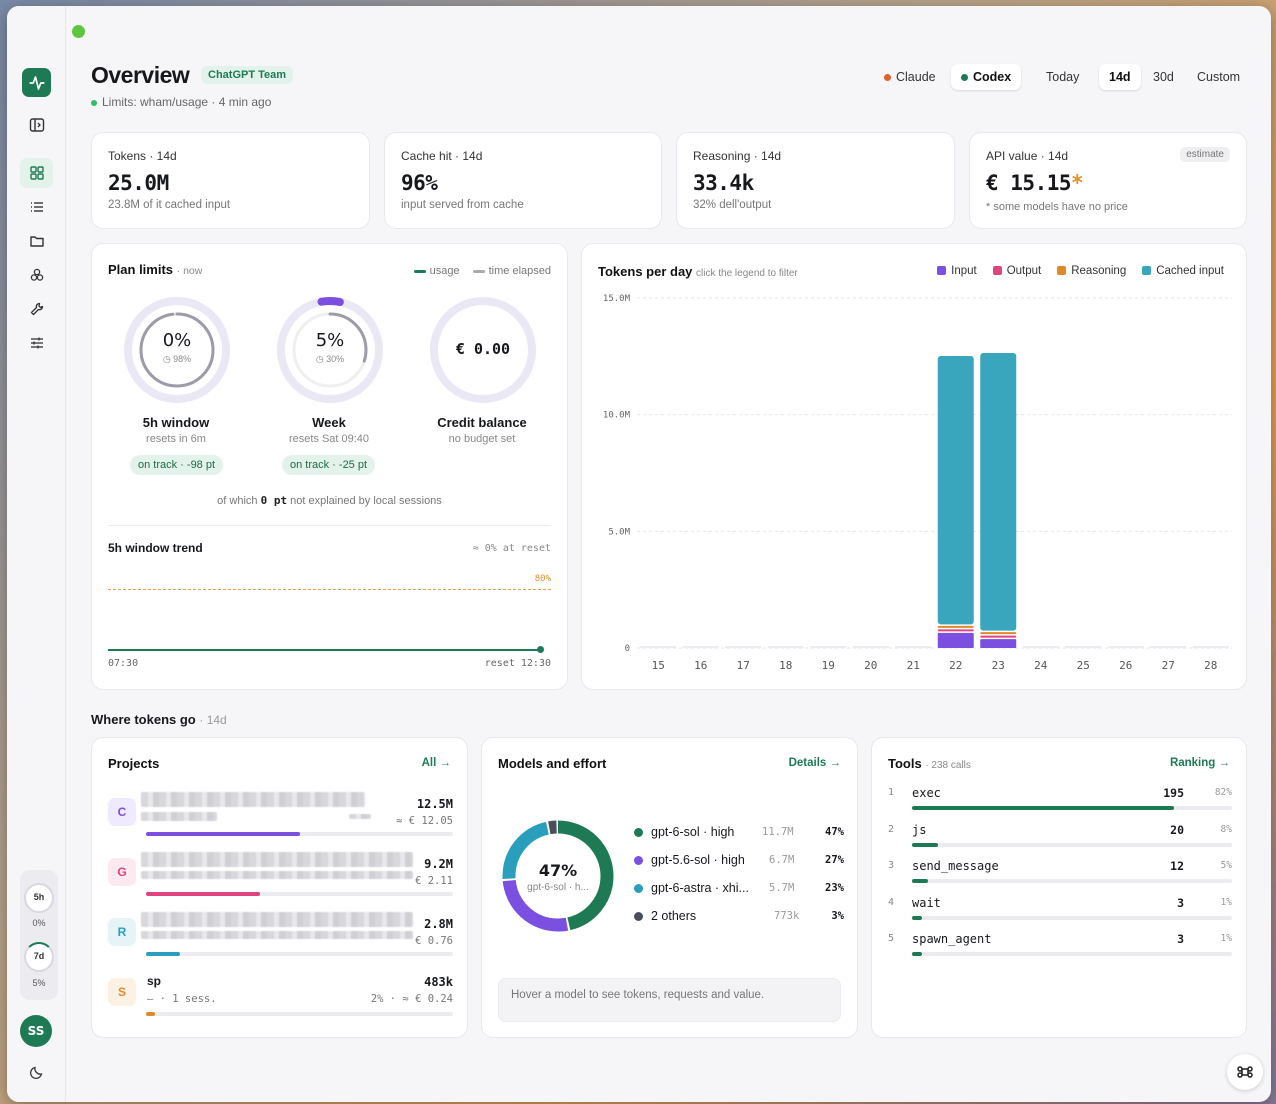  I want to click on x-tick-label: 27, so click(1168, 665).